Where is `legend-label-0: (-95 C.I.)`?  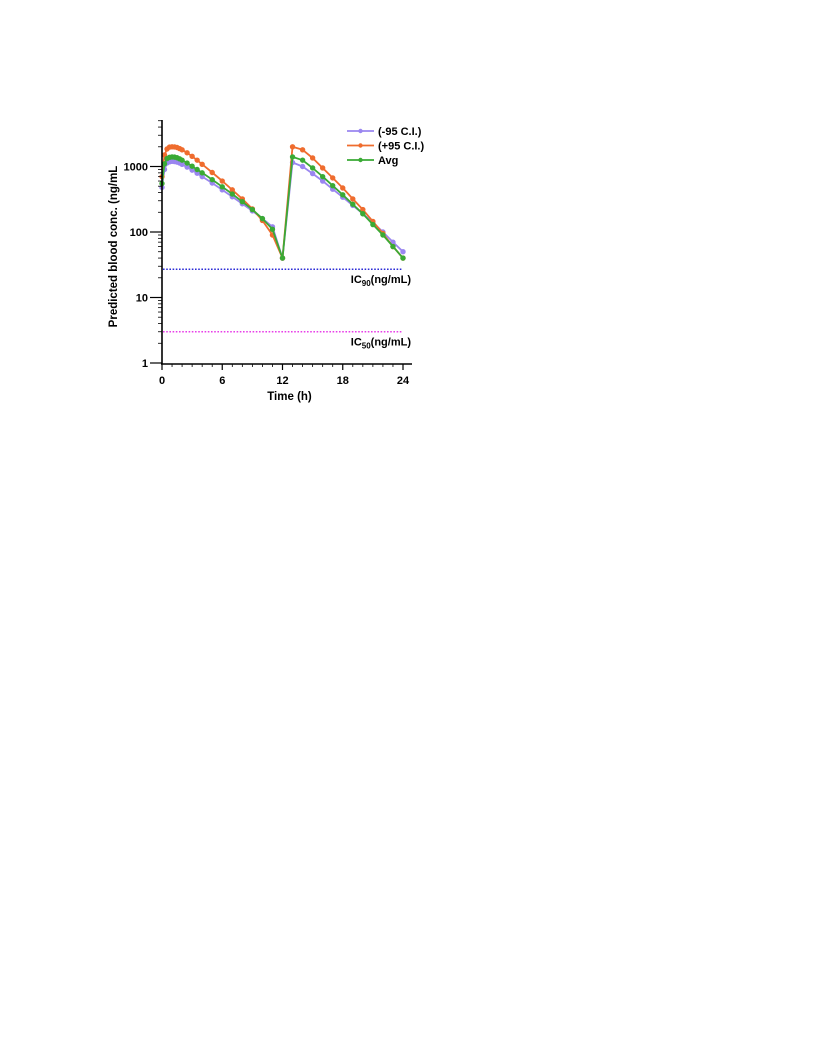 legend-label-0: (-95 C.I.) is located at coordinates (400, 132).